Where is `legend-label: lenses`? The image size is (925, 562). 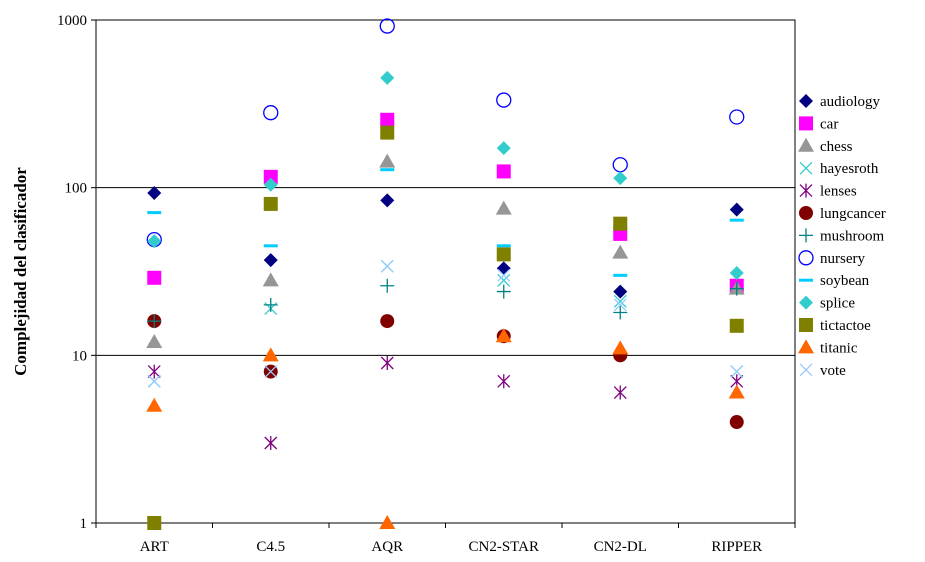 legend-label: lenses is located at coordinates (838, 192).